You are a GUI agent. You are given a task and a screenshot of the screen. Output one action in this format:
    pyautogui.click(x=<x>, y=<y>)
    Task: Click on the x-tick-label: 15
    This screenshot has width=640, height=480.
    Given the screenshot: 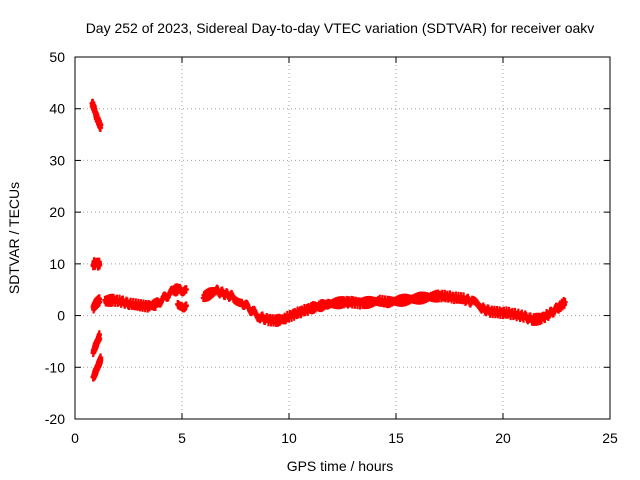 What is the action you would take?
    pyautogui.click(x=396, y=438)
    